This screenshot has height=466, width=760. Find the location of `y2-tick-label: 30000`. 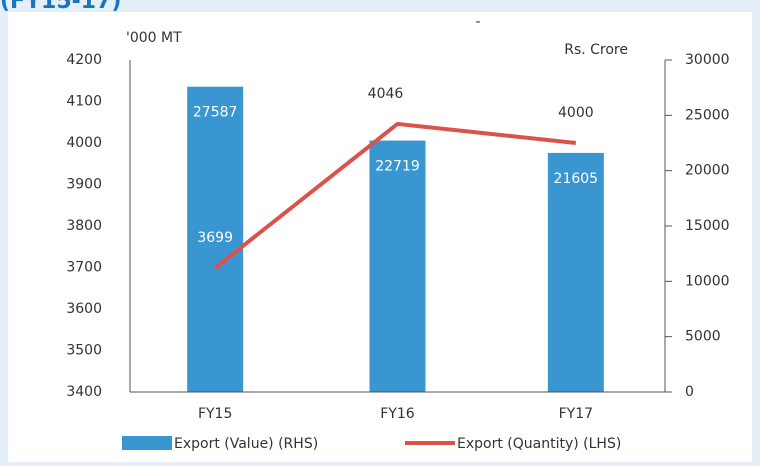

y2-tick-label: 30000 is located at coordinates (707, 60).